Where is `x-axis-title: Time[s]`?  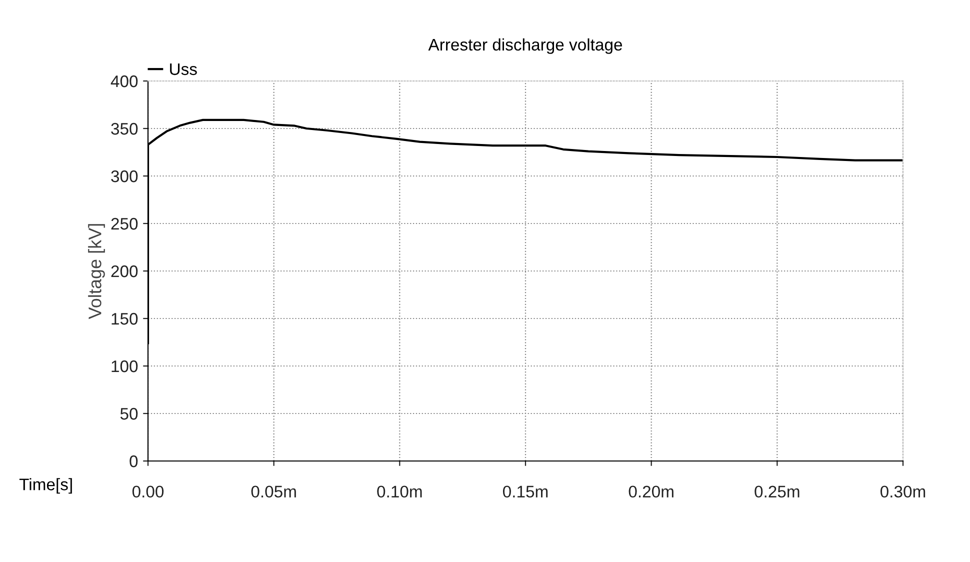 x-axis-title: Time[s] is located at coordinates (45, 486).